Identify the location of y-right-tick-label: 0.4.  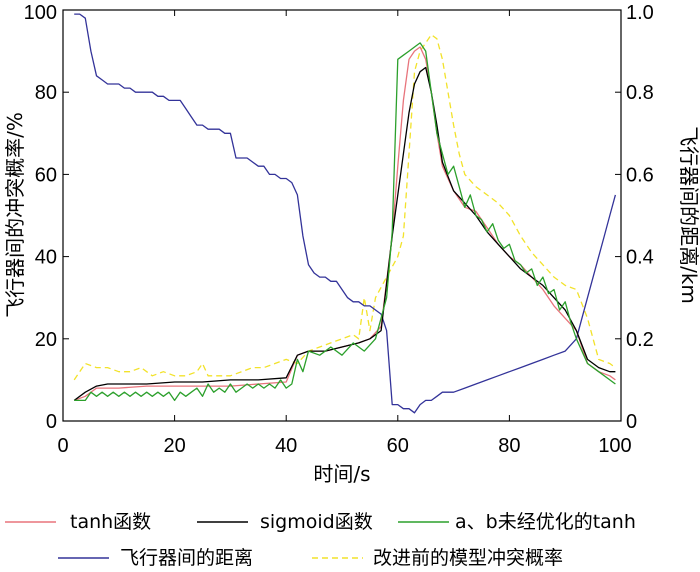
(640, 258).